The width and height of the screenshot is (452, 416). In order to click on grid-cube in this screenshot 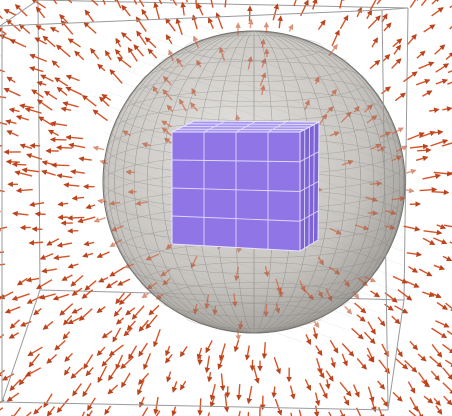, I will do `click(245, 186)`.